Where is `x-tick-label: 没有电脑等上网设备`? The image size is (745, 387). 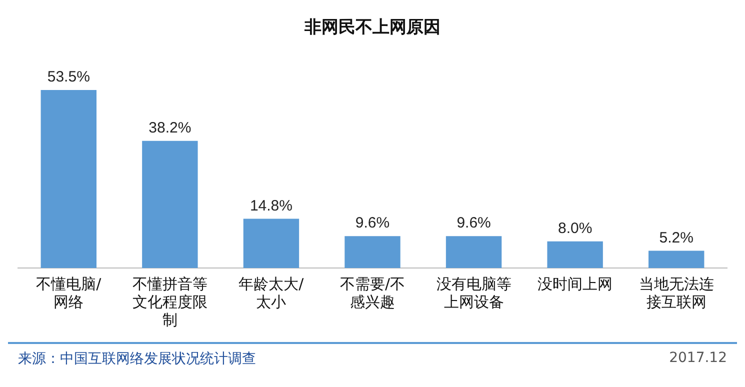
x-tick-label: 没有电脑等上网设备 is located at coordinates (474, 292).